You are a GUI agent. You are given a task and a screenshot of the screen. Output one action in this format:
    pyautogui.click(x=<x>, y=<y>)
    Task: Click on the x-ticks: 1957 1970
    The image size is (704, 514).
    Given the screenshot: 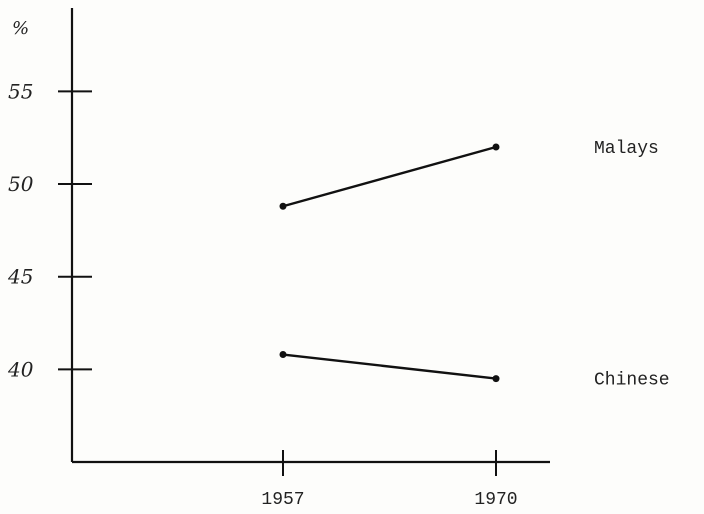 What is the action you would take?
    pyautogui.click(x=389, y=480)
    